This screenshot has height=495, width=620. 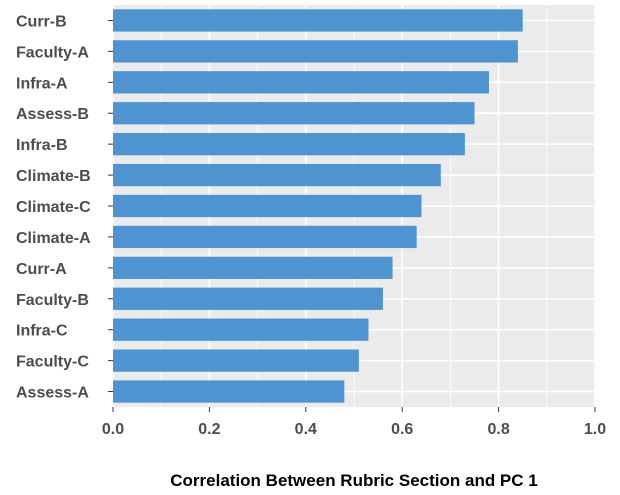 I want to click on bar-assess-b, so click(x=294, y=113).